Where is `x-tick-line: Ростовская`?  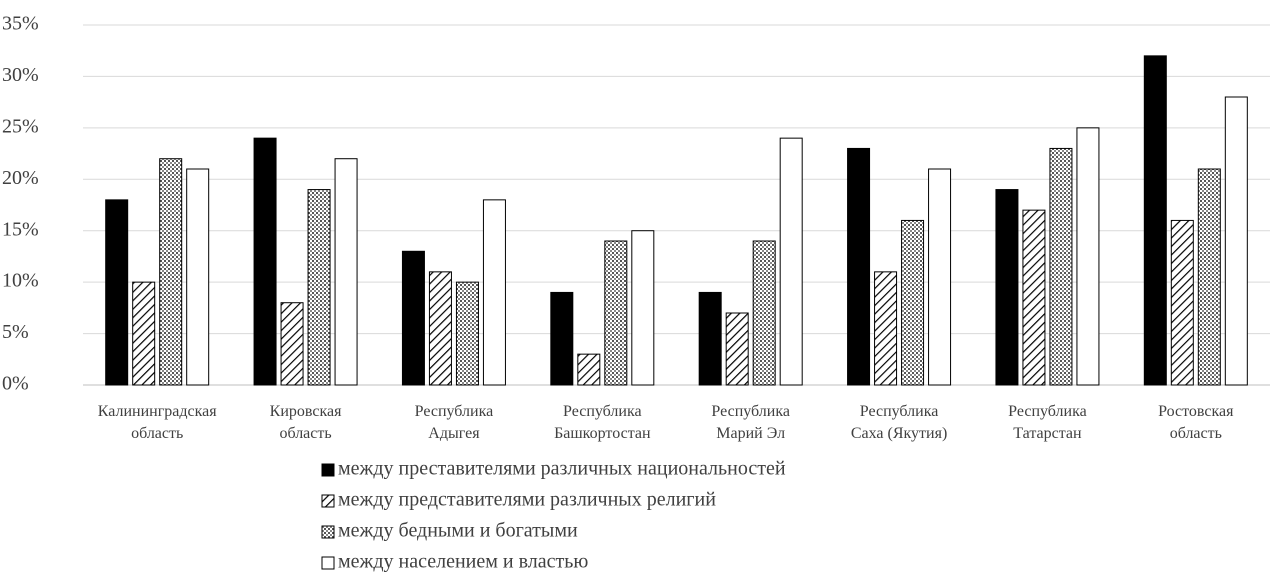
x-tick-line: Ростовская is located at coordinates (1196, 411).